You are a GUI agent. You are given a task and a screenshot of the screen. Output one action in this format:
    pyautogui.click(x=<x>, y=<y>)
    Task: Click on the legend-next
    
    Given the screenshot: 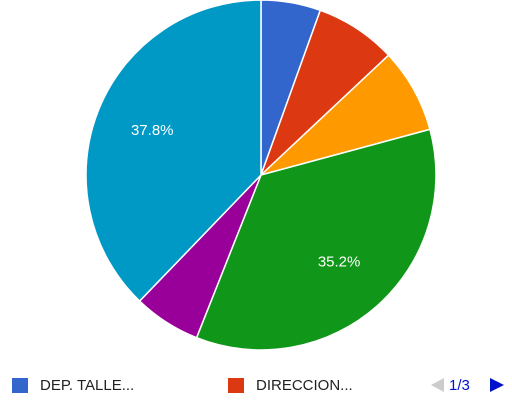 What is the action you would take?
    pyautogui.click(x=497, y=385)
    